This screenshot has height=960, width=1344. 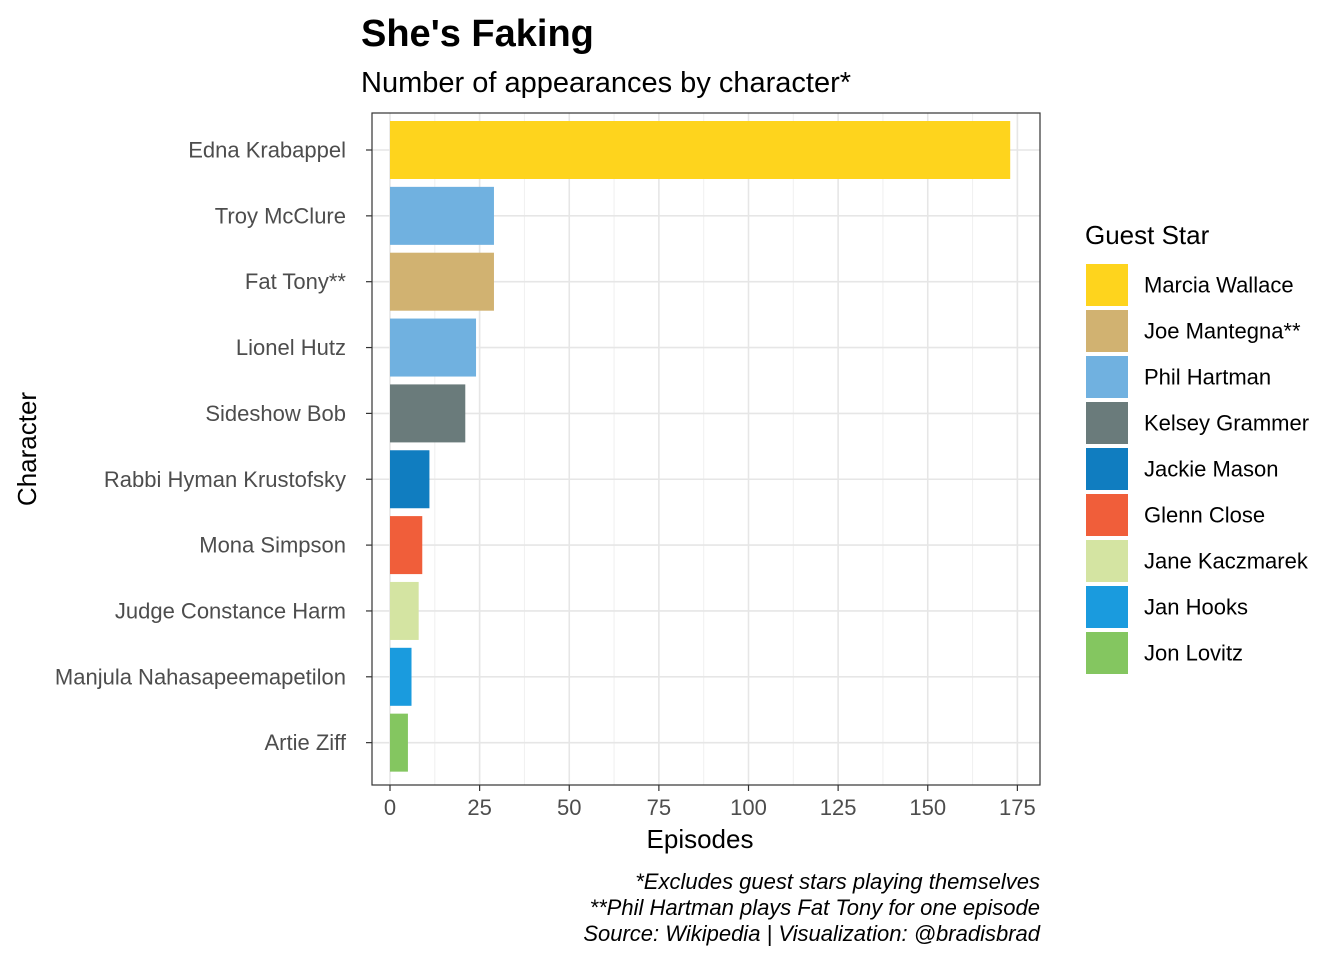 What do you see at coordinates (1147, 235) in the screenshot?
I see `legend-title: Guest Star` at bounding box center [1147, 235].